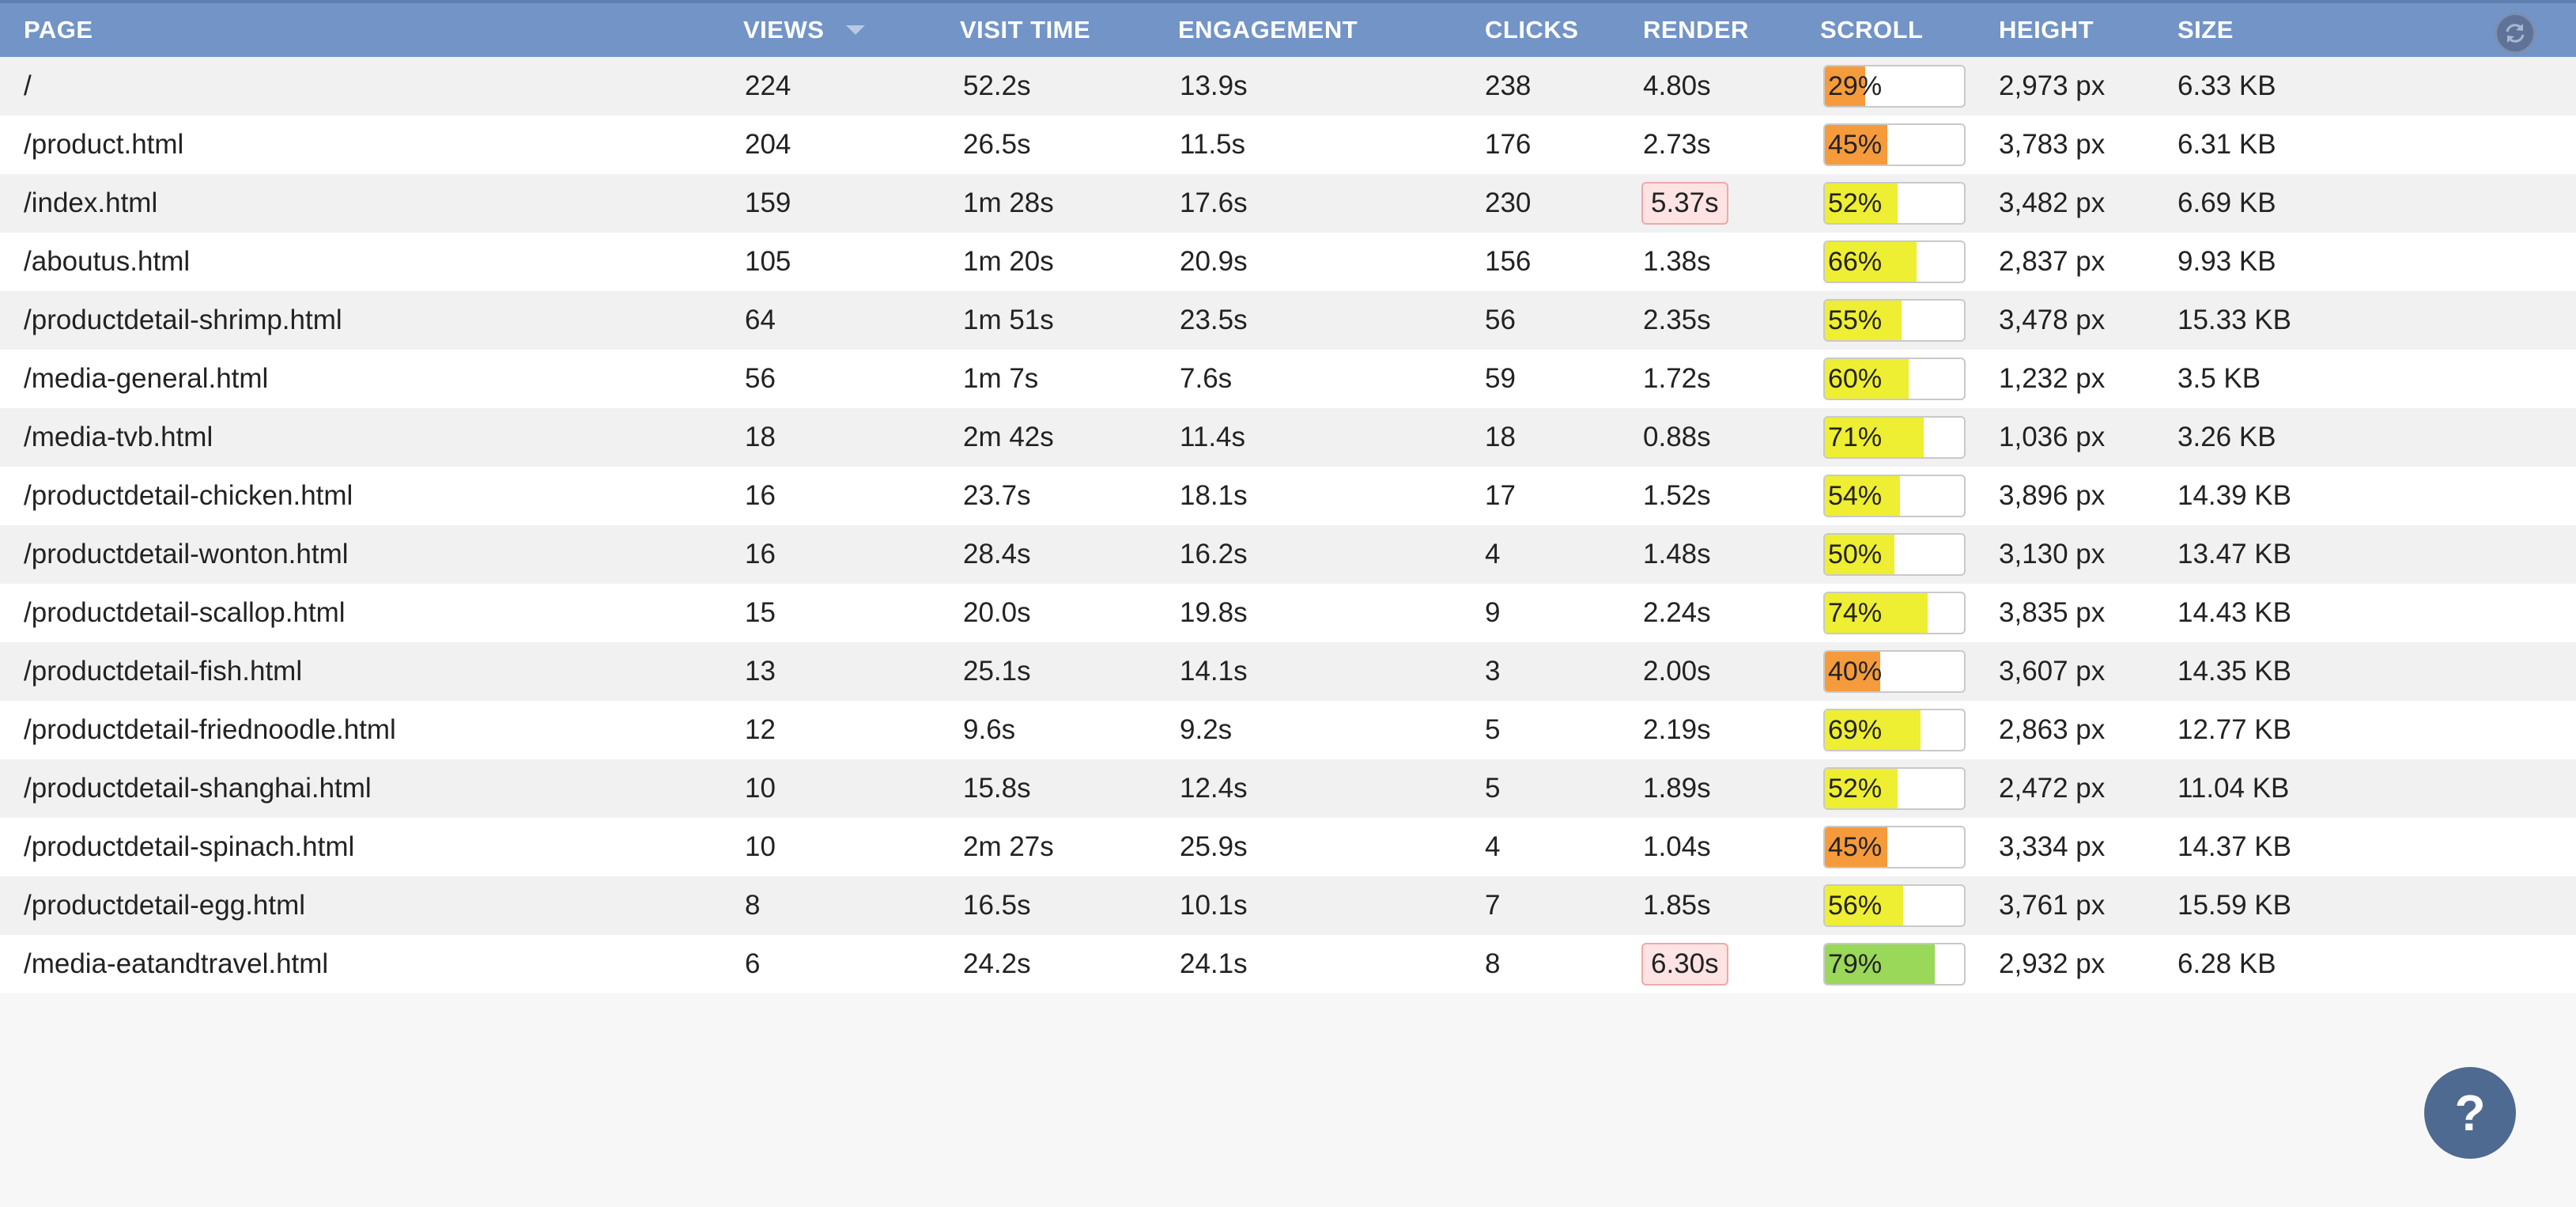 The height and width of the screenshot is (1207, 2576). I want to click on height-cell: 3,607 px, so click(2052, 671).